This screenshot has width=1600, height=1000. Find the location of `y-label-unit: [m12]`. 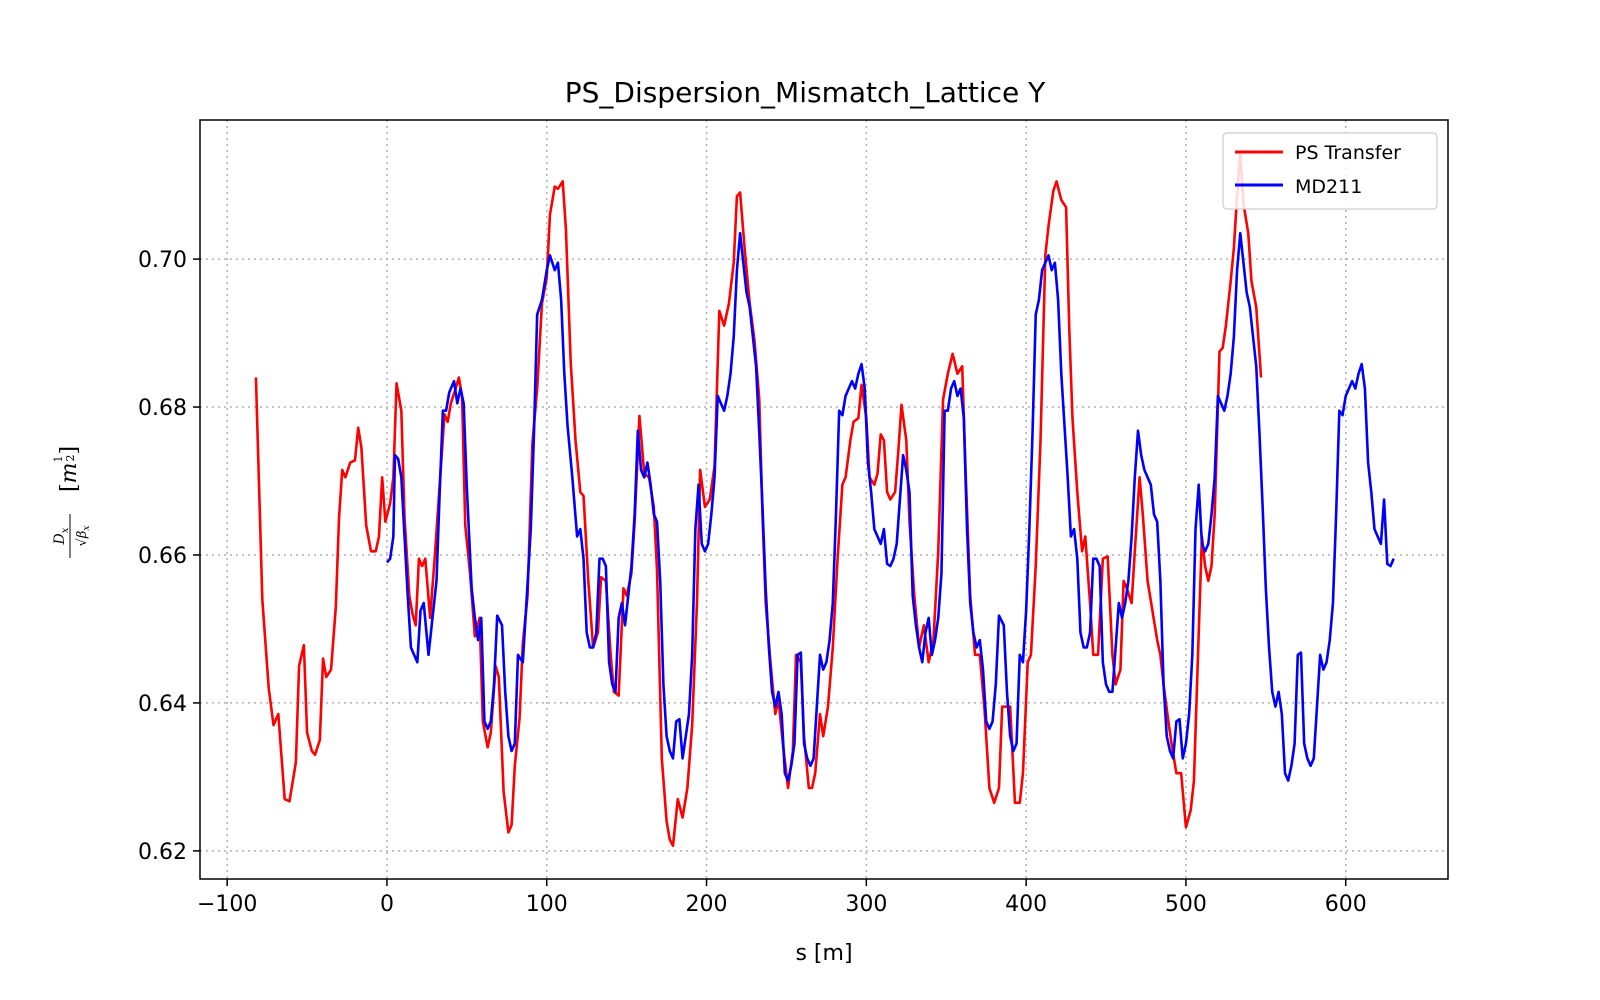

y-label-unit: [m12] is located at coordinates (67, 469).